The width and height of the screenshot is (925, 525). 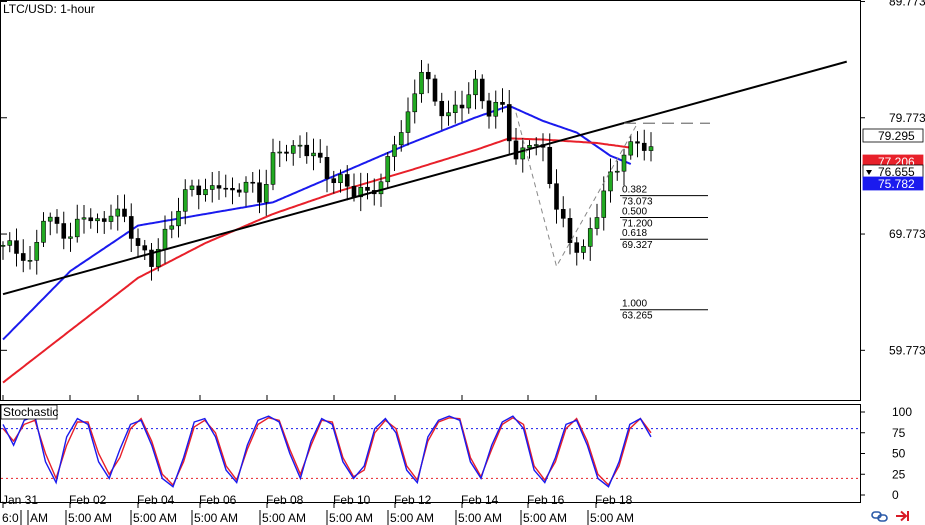 What do you see at coordinates (156, 500) in the screenshot?
I see `date-label: Feb 04` at bounding box center [156, 500].